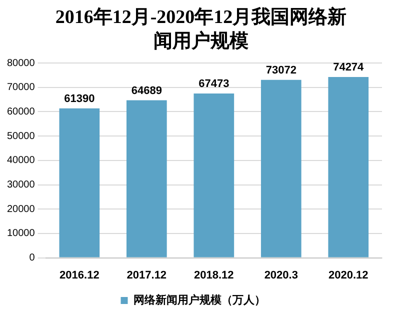  What do you see at coordinates (32, 258) in the screenshot?
I see `y-tick-label: 0` at bounding box center [32, 258].